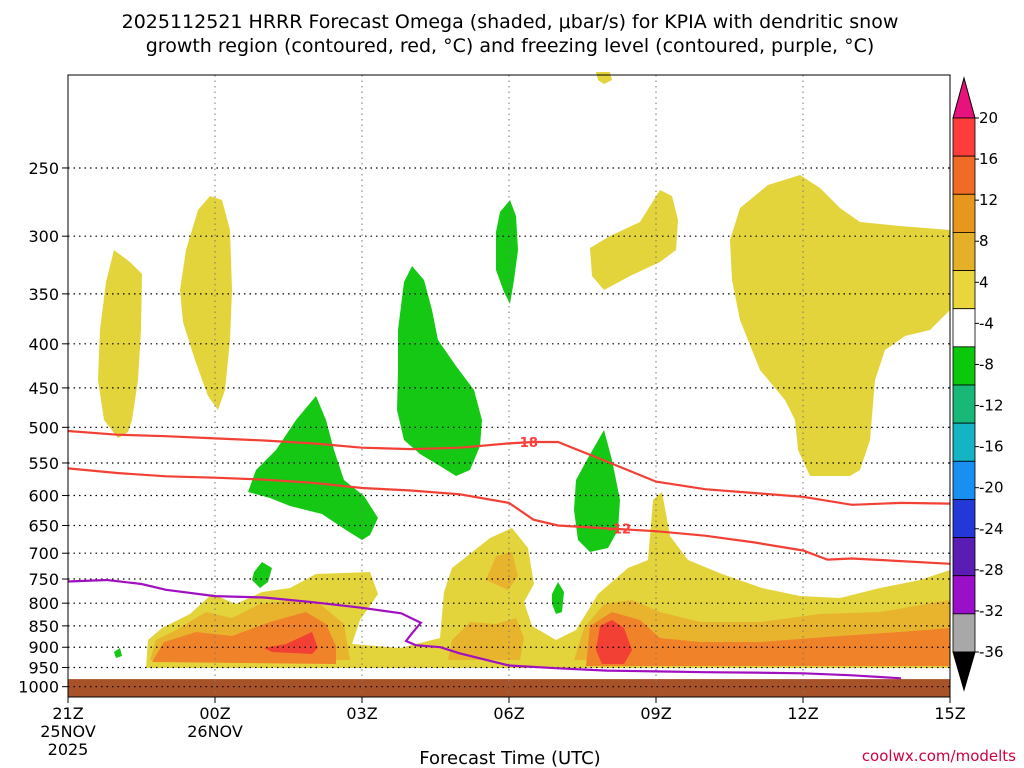 The height and width of the screenshot is (768, 1024). I want to click on colorbar-arrow-bottom, so click(964, 671).